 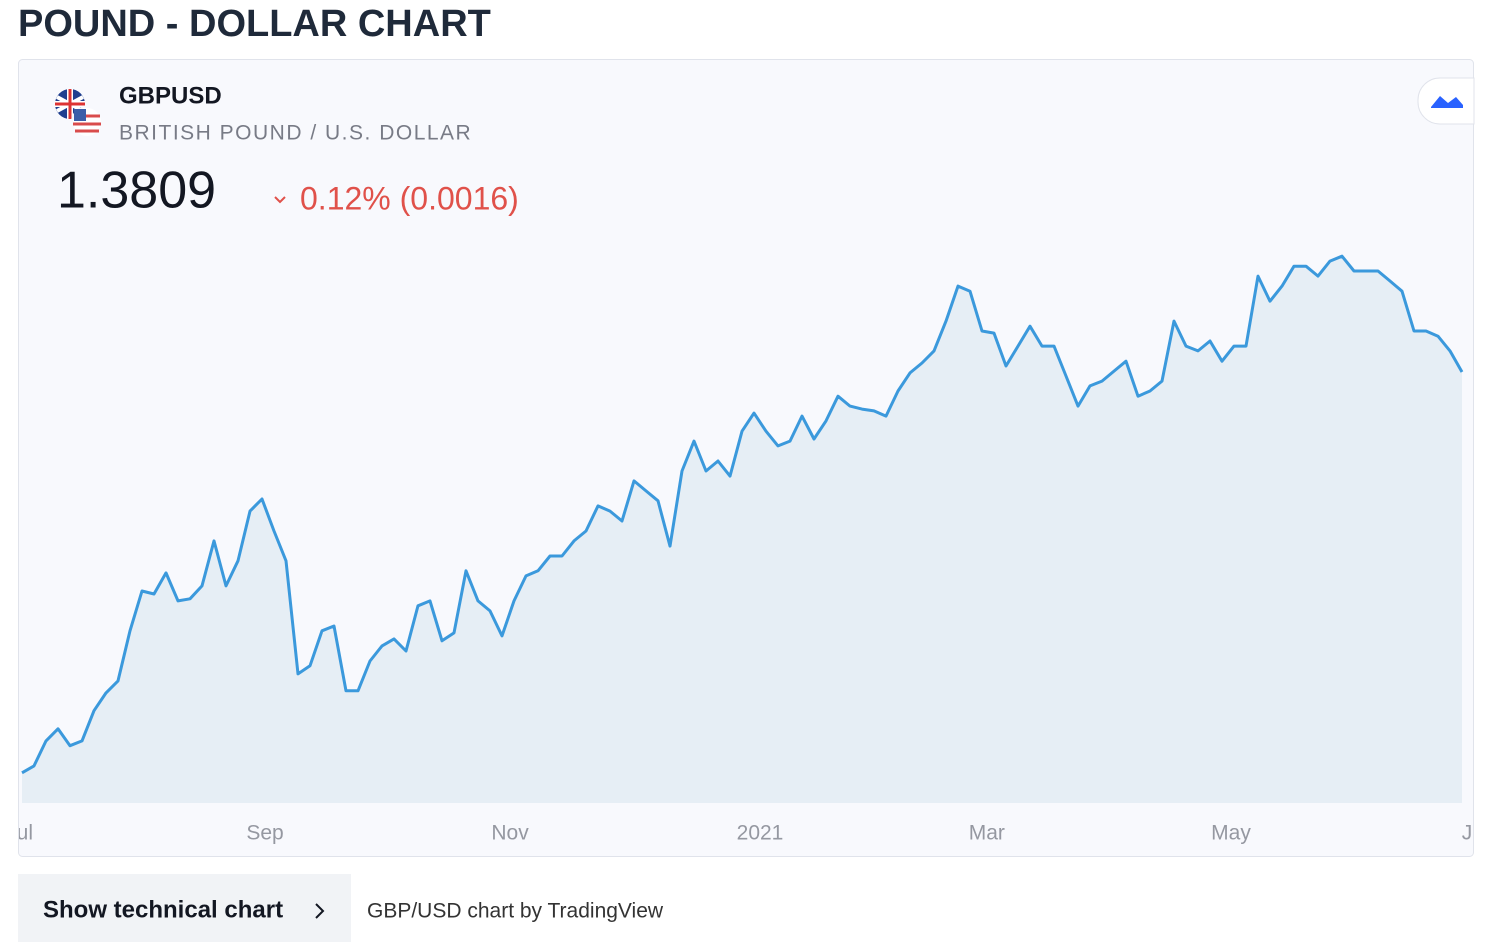 I want to click on flag-icon, so click(x=79, y=113).